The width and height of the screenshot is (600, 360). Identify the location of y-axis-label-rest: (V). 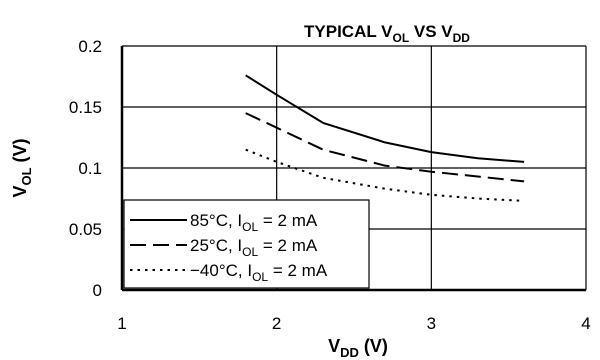
(20, 152).